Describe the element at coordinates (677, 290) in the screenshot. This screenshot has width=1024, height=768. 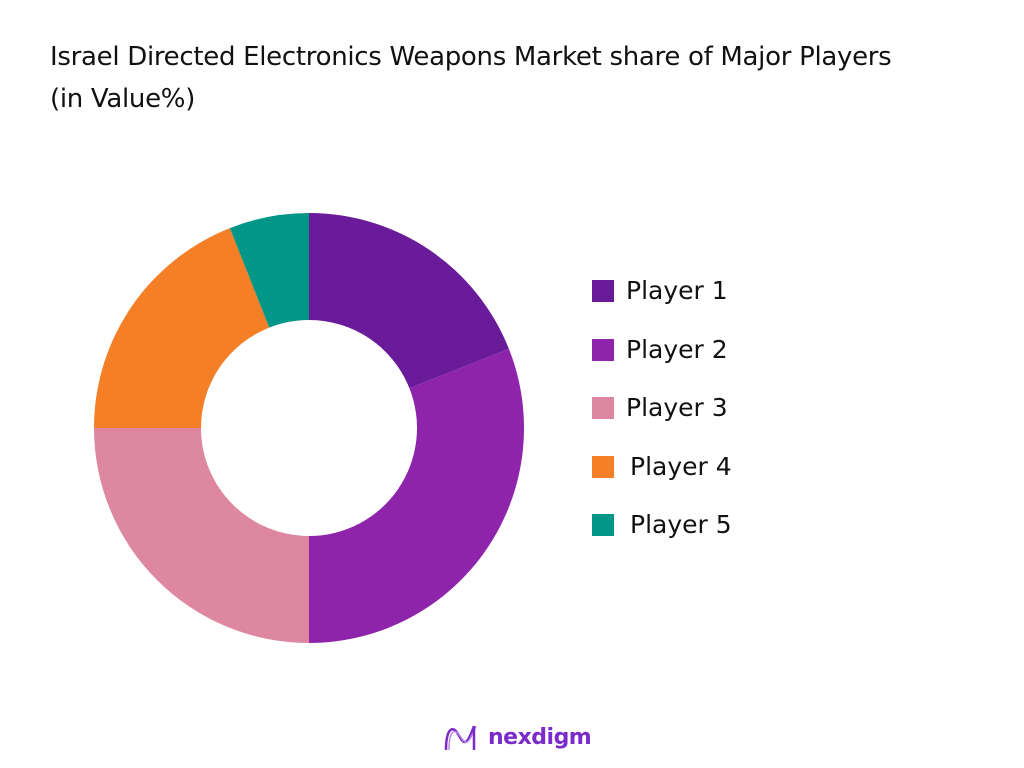
I see `legend-label: Player 1` at that location.